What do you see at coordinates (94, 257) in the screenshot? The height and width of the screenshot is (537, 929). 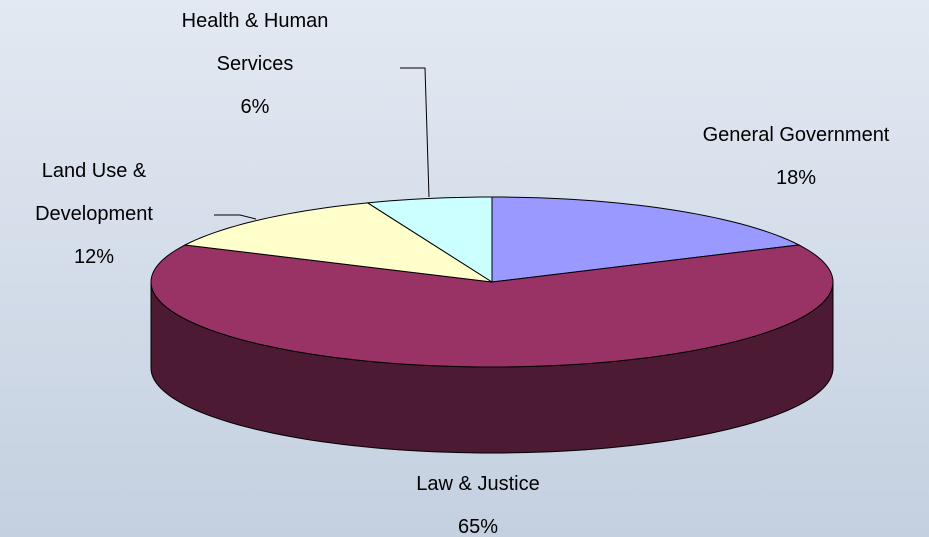 I see `value-label: 12%` at bounding box center [94, 257].